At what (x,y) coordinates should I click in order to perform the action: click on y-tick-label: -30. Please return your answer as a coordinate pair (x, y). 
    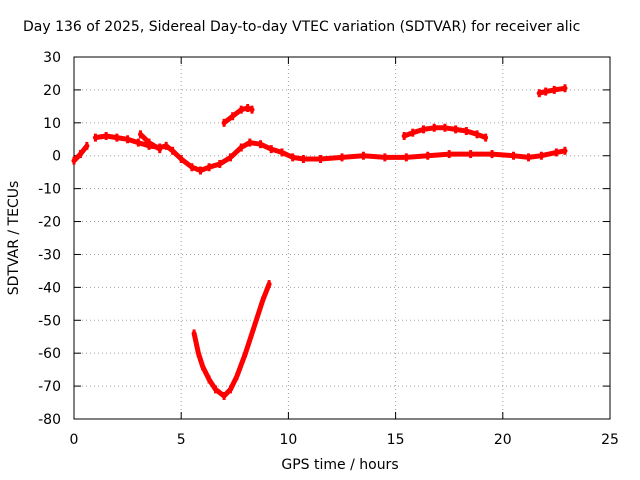
    Looking at the image, I should click on (49, 255).